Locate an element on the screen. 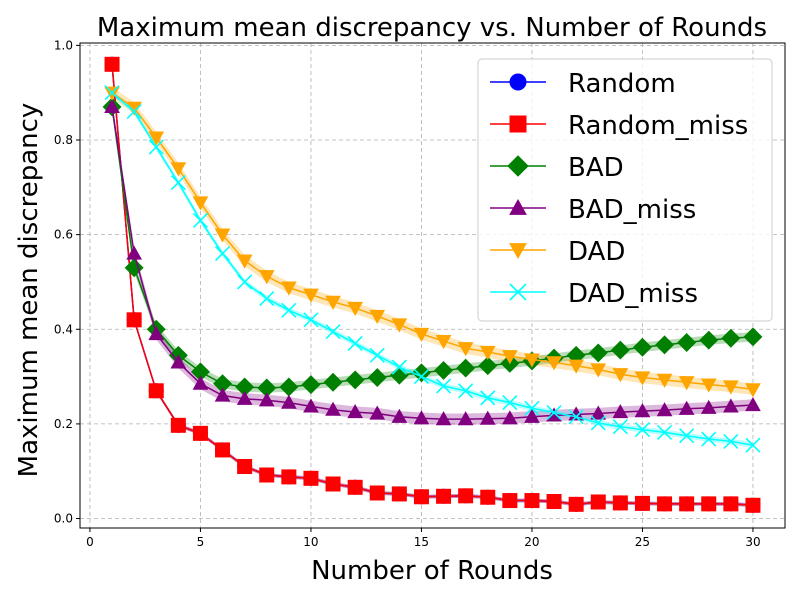 Image resolution: width=800 pixels, height=600 pixels. legend-label: Random is located at coordinates (622, 84).